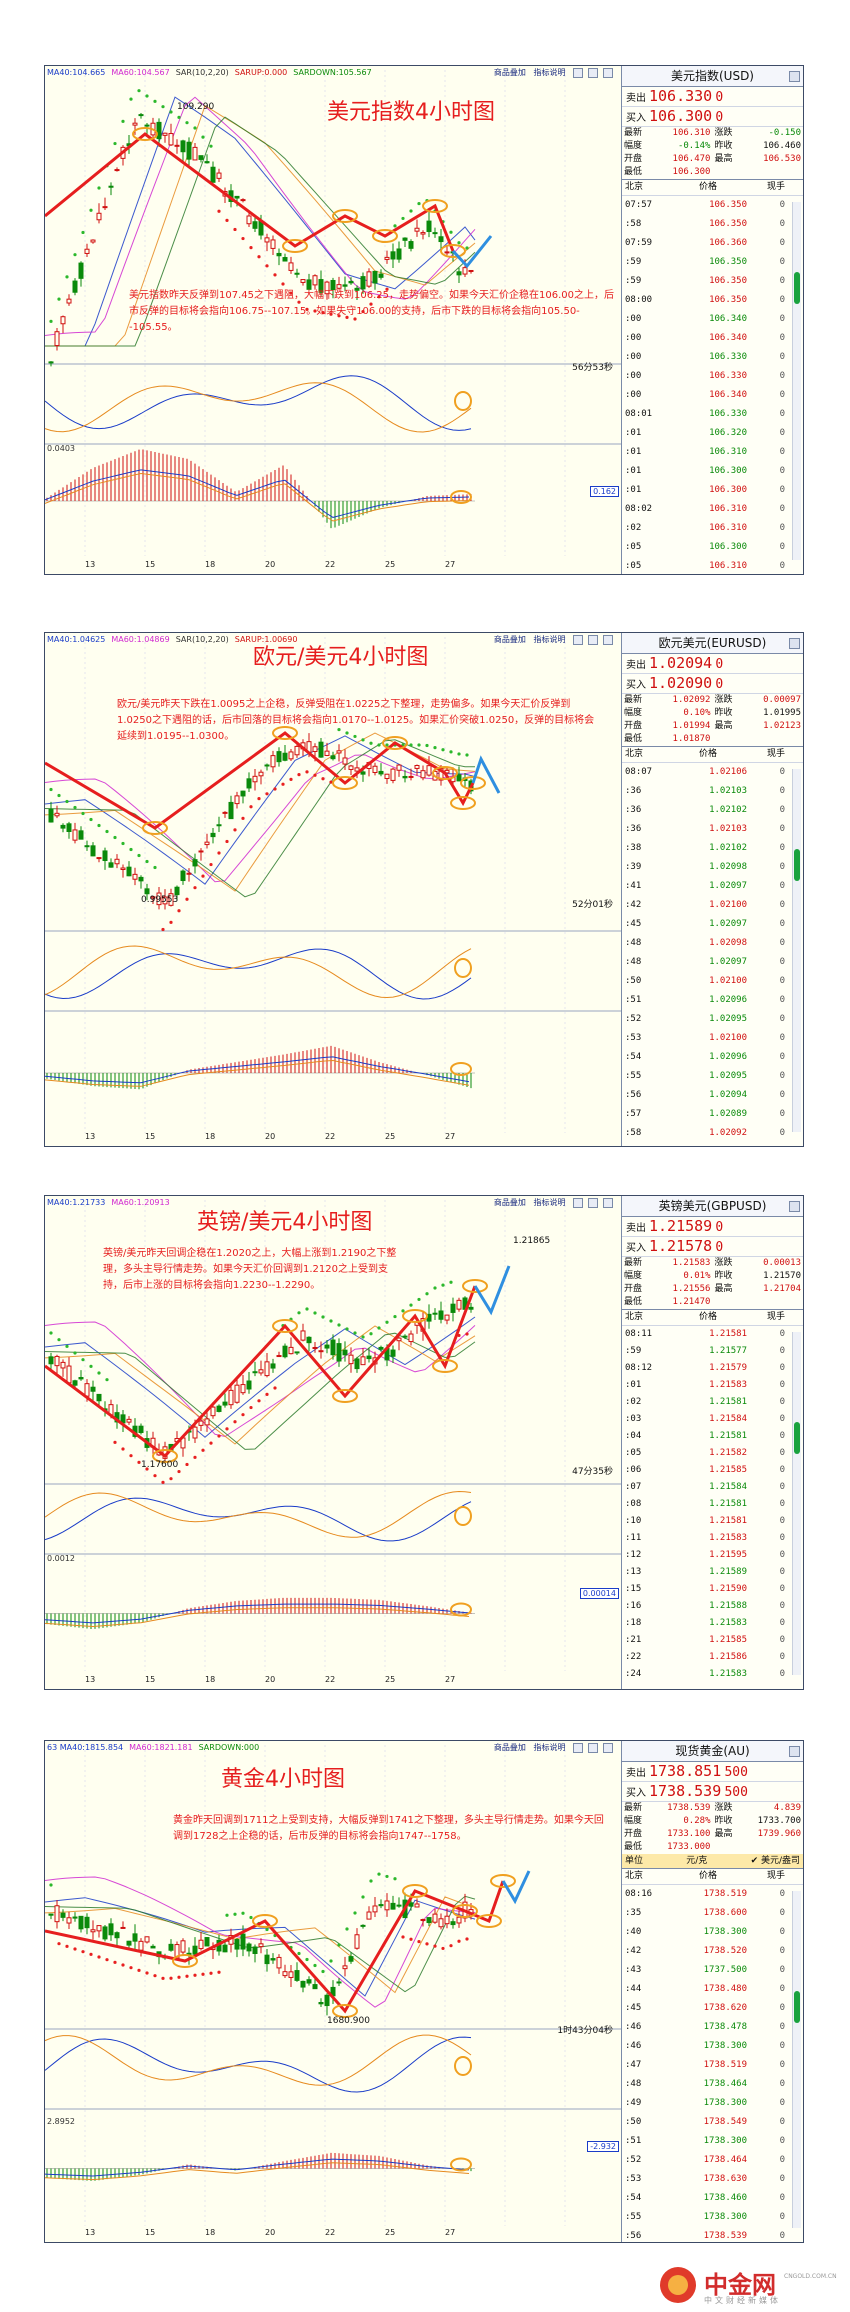  What do you see at coordinates (411, 112) in the screenshot?
I see `chart-title: 美元指数4小时图` at bounding box center [411, 112].